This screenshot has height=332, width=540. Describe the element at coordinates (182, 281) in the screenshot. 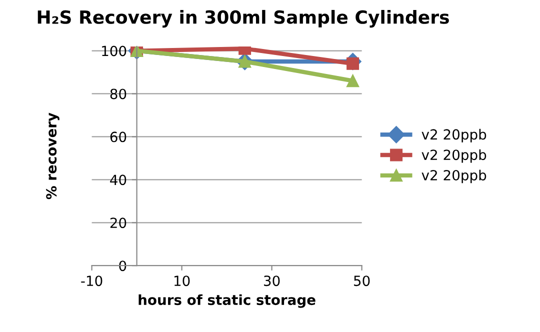

I see `x-tick-label: 10` at that location.